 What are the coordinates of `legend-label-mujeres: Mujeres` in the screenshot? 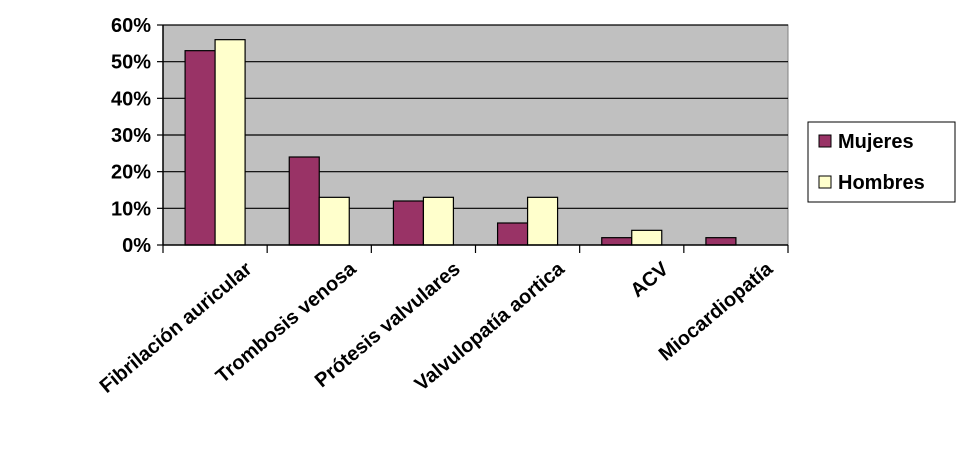 It's located at (876, 142).